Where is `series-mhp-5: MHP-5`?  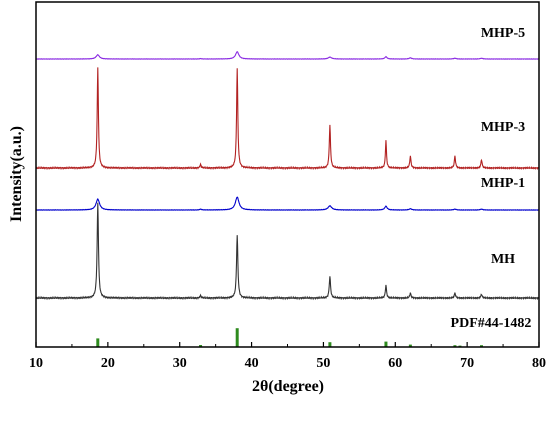 series-mhp-5: MHP-5 is located at coordinates (287, 43).